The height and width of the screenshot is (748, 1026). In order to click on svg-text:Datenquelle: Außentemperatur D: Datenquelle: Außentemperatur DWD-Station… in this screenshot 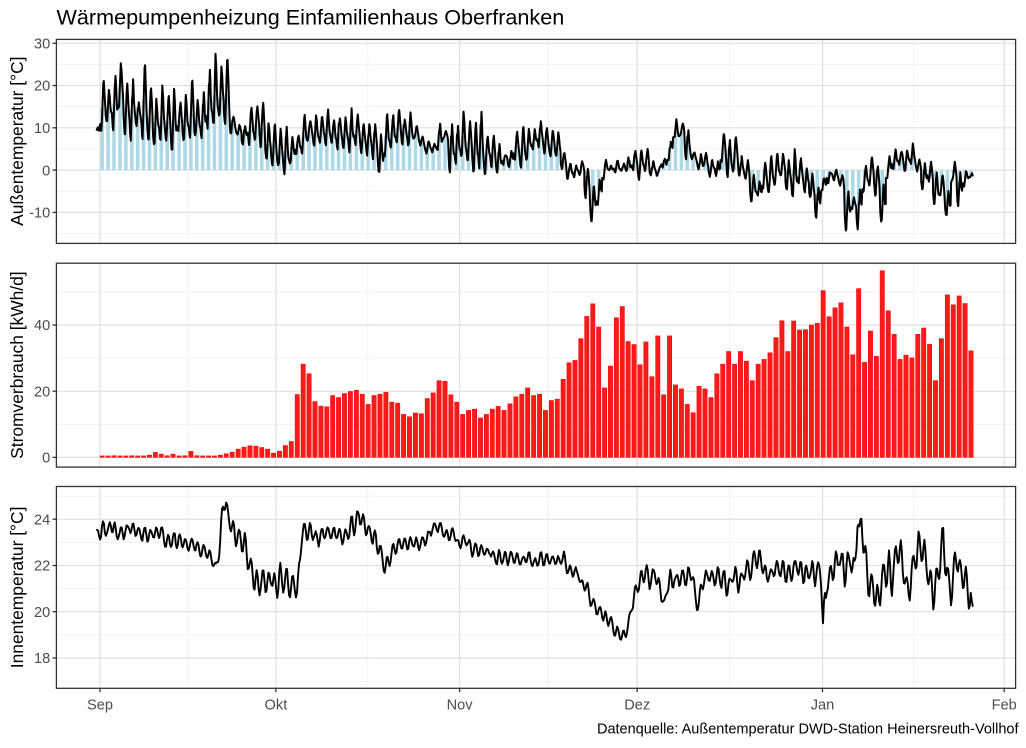, I will do `click(808, 730)`.